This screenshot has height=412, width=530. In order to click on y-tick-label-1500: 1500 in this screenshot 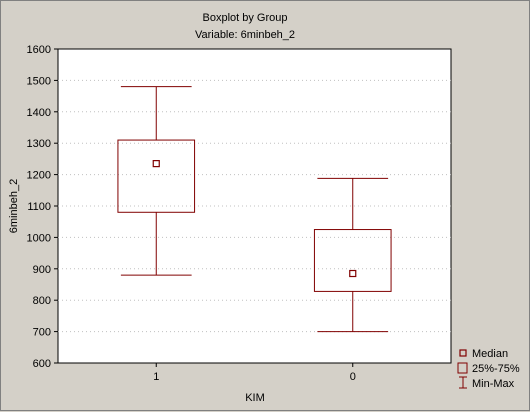, I will do `click(39, 81)`.